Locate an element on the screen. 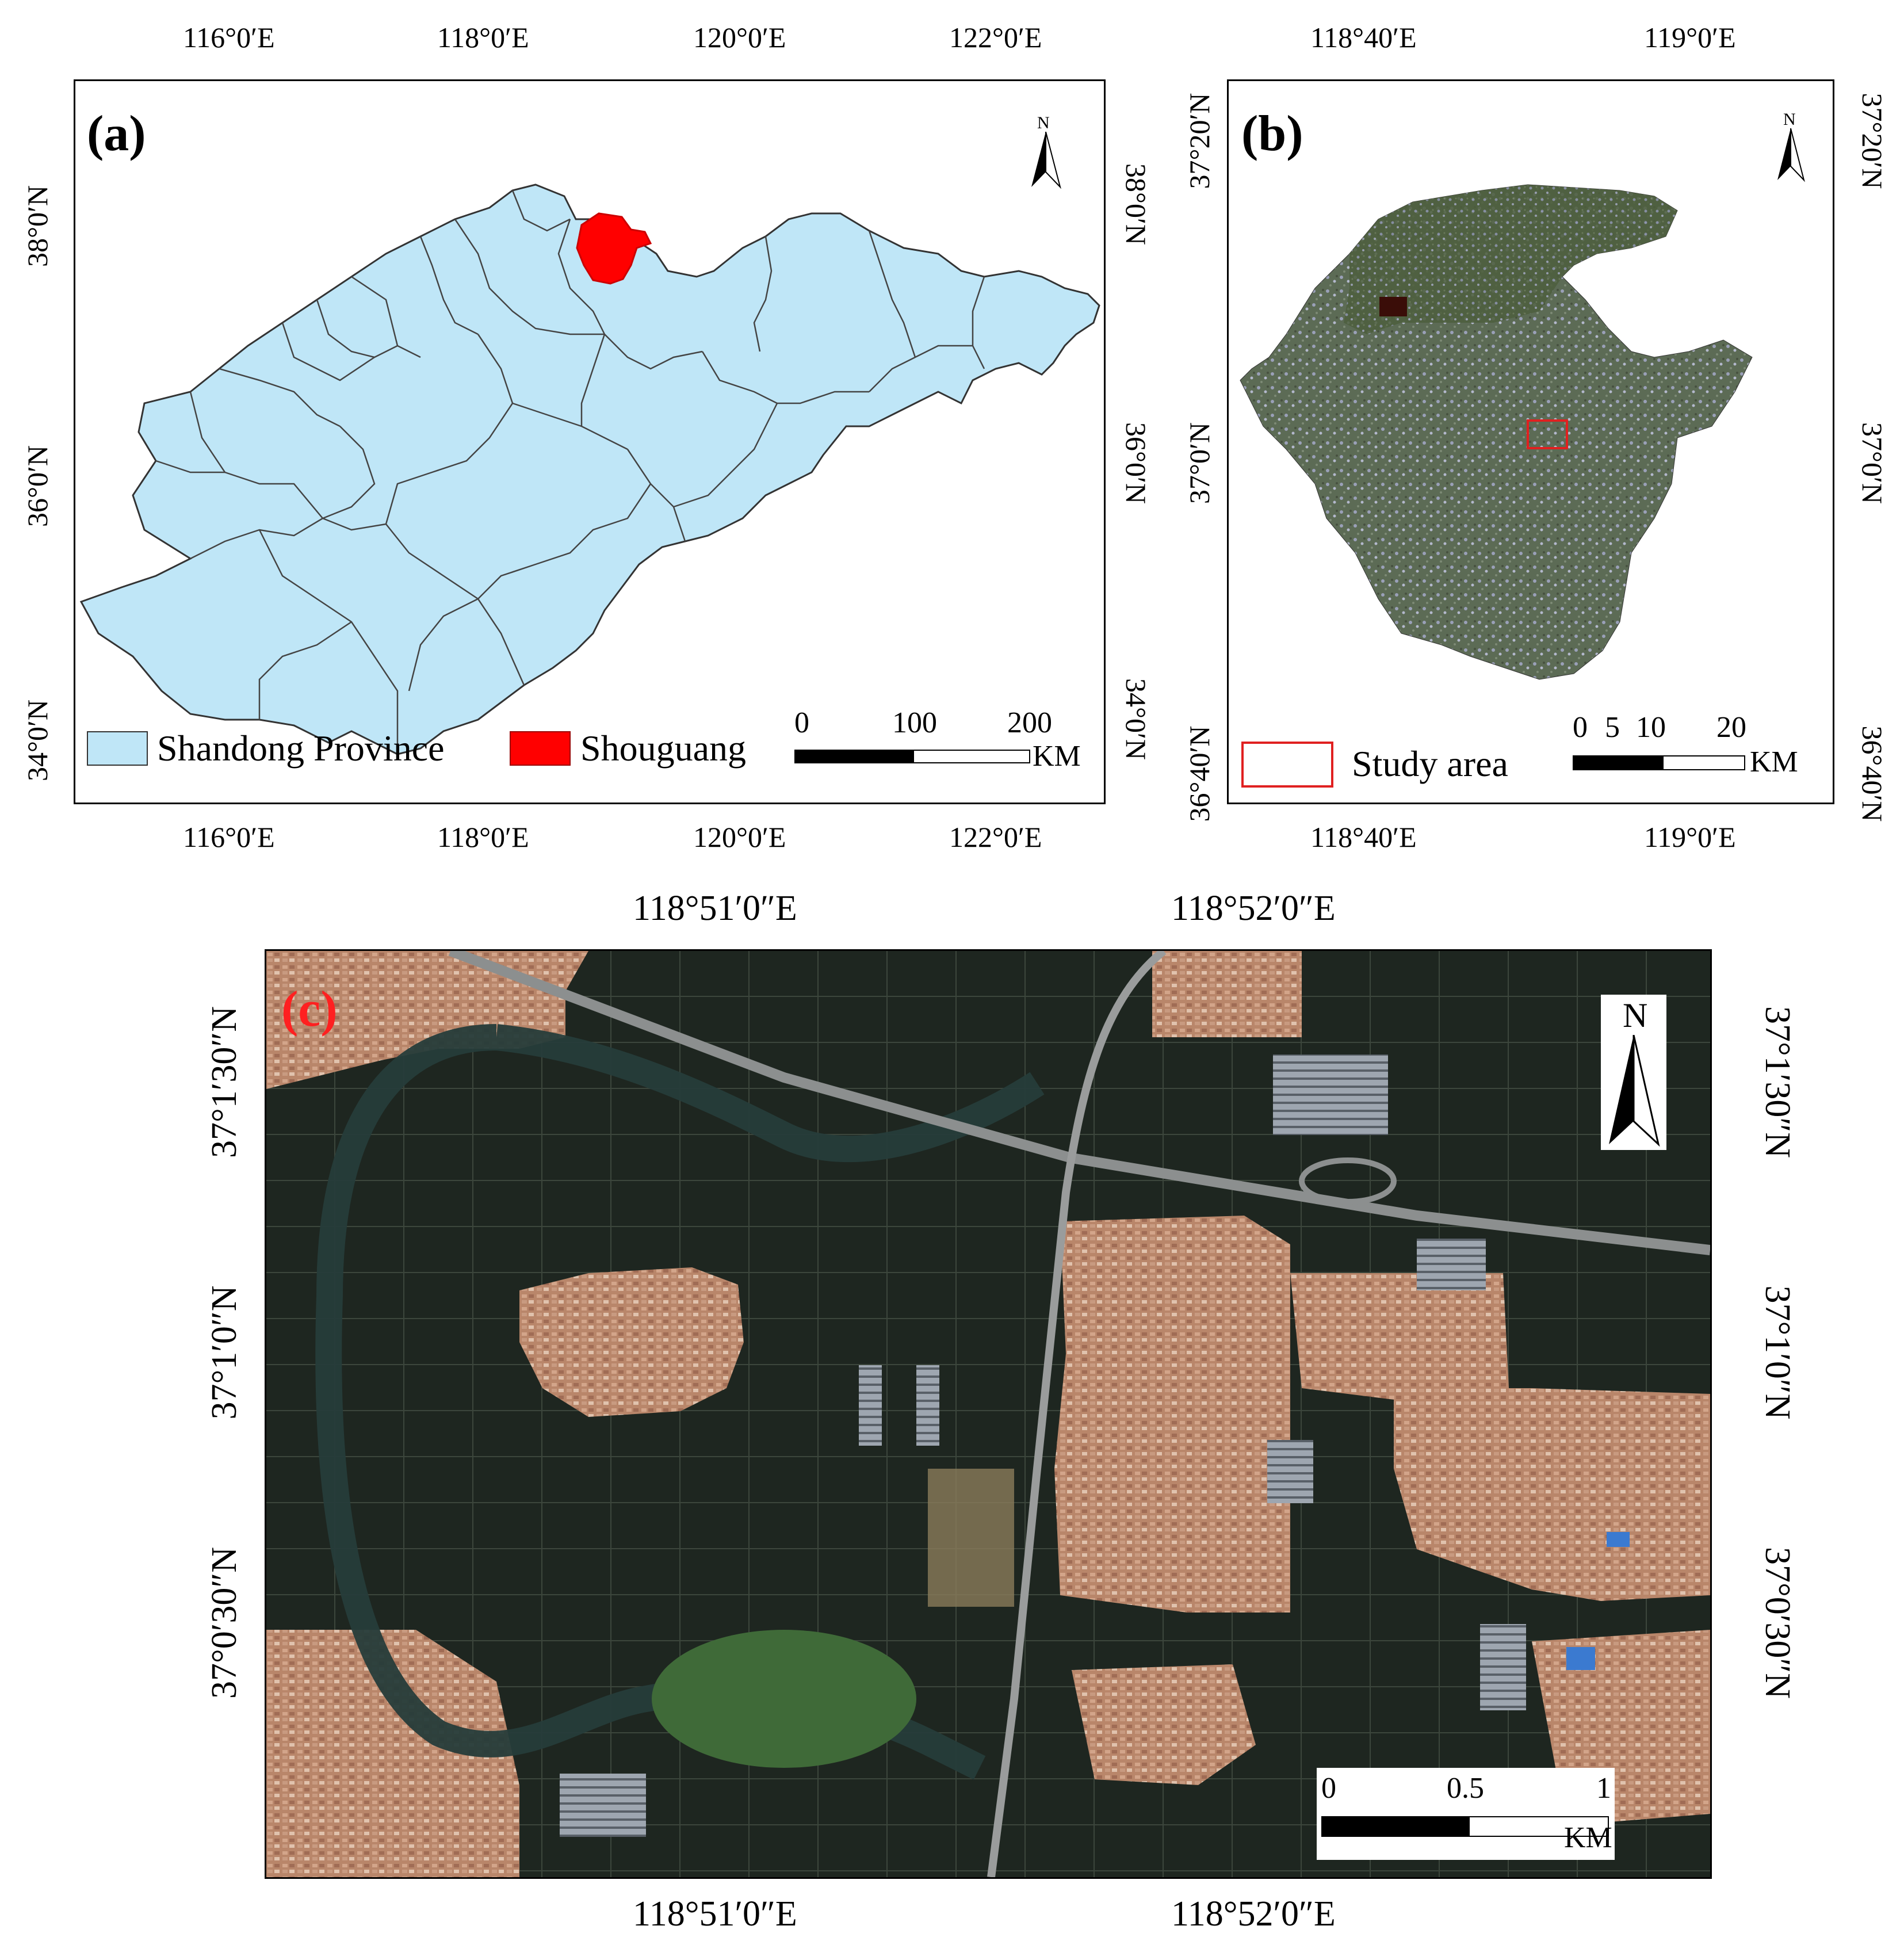 The width and height of the screenshot is (1904, 1941). panel-a-ytick-left-2: 36°0′N is located at coordinates (37, 486).